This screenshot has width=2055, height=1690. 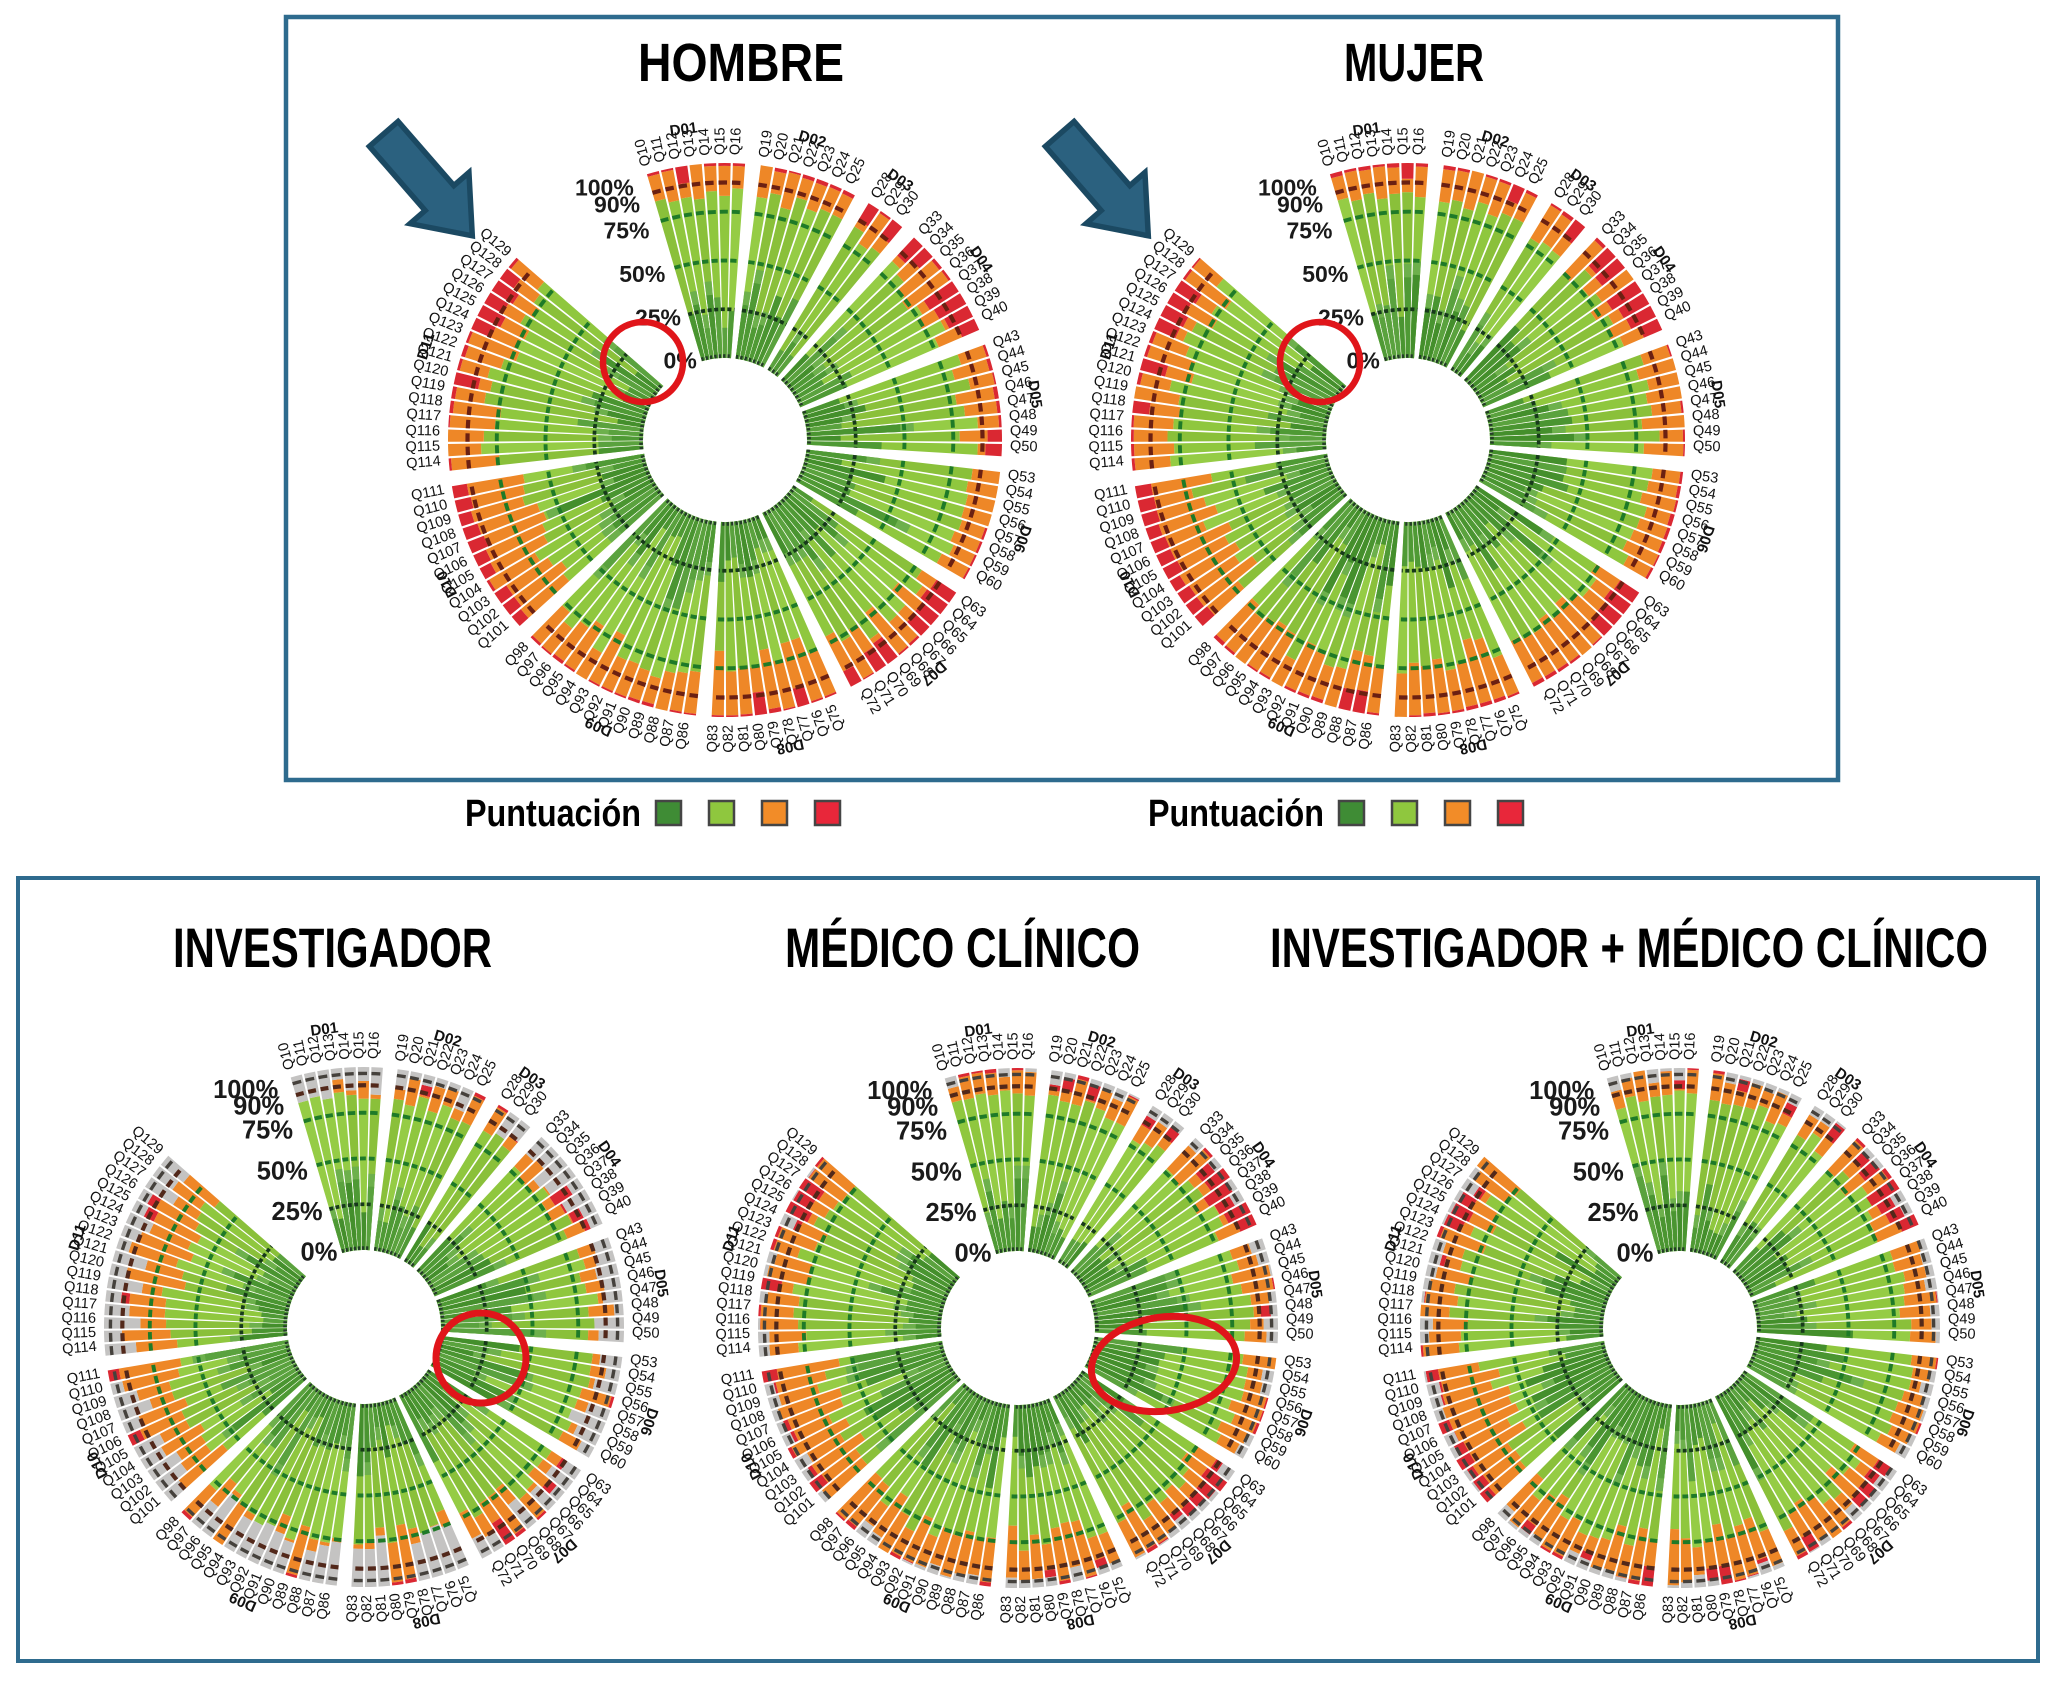 I want to click on svg-text: Q118, so click(x=735, y=1290).